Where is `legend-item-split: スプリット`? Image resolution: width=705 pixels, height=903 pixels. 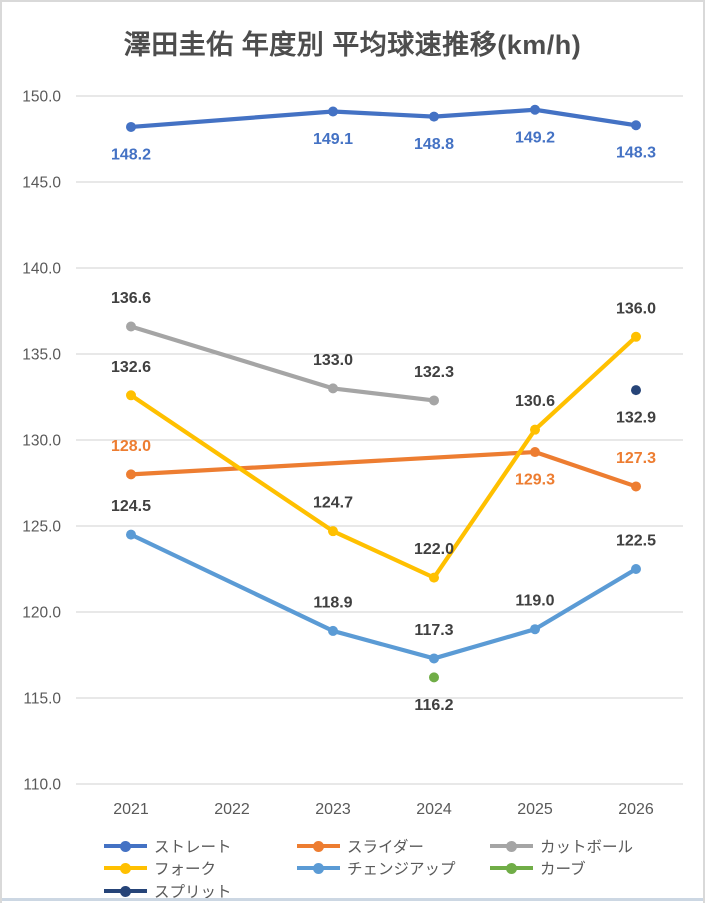 legend-item-split: スプリット is located at coordinates (168, 891).